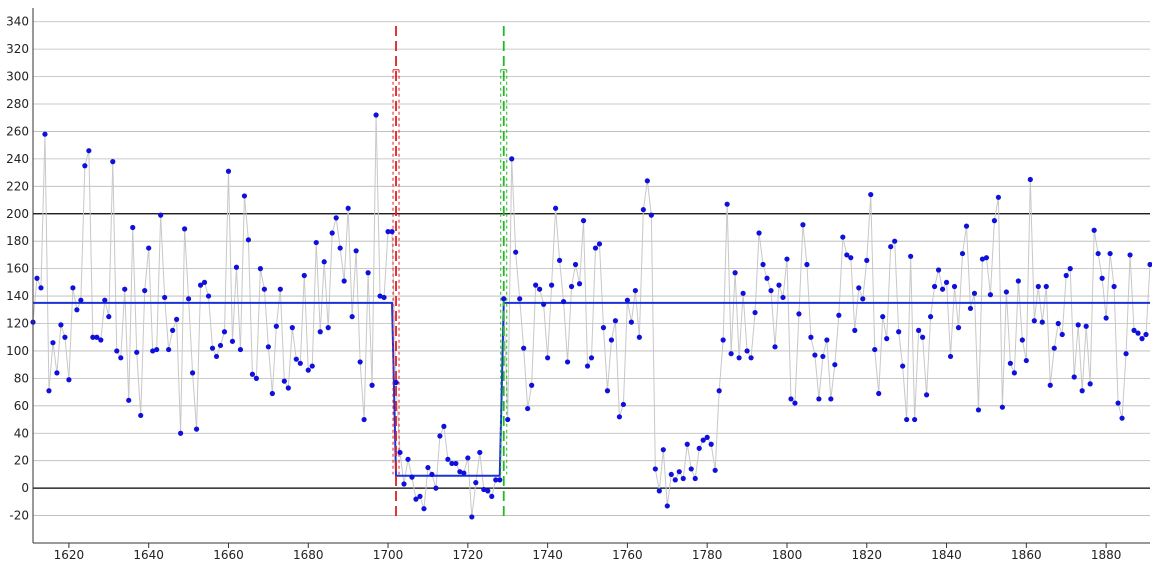 The width and height of the screenshot is (1152, 567). What do you see at coordinates (17, 104) in the screenshot?
I see `y-tick-label: 280` at bounding box center [17, 104].